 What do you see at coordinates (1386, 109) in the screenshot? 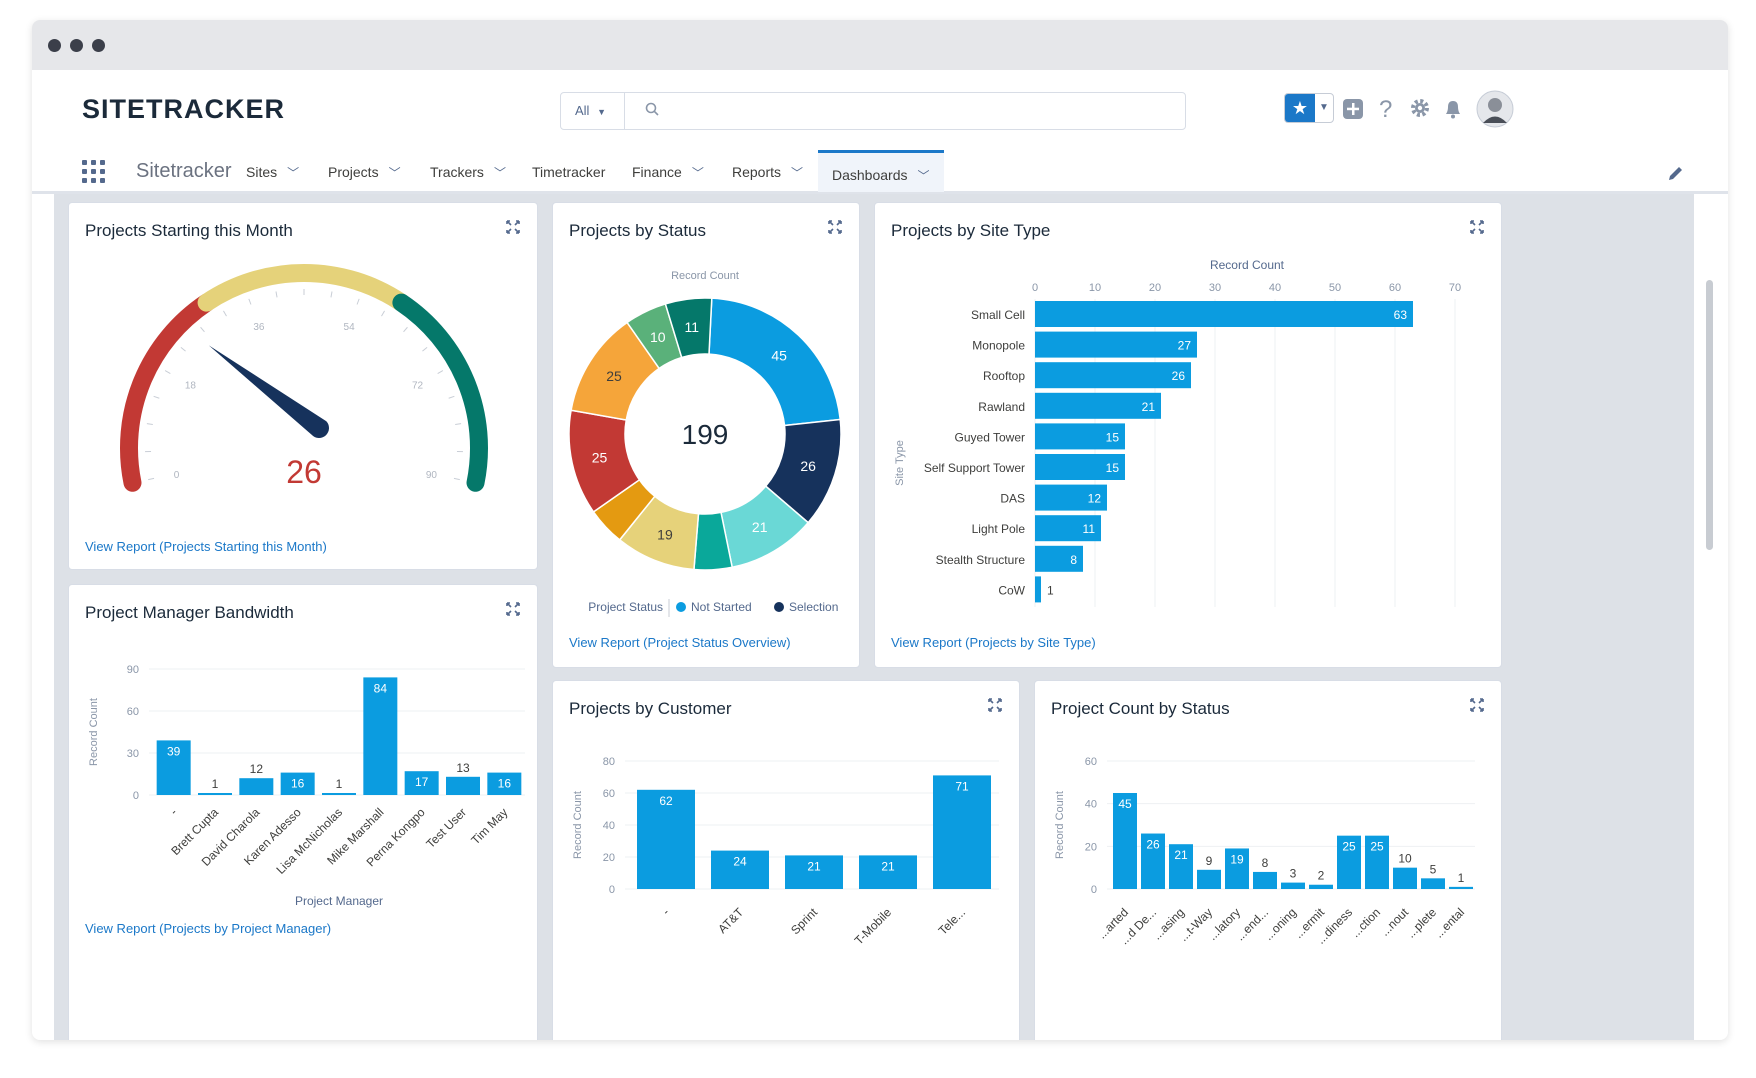
I see `help-icon: ?` at bounding box center [1386, 109].